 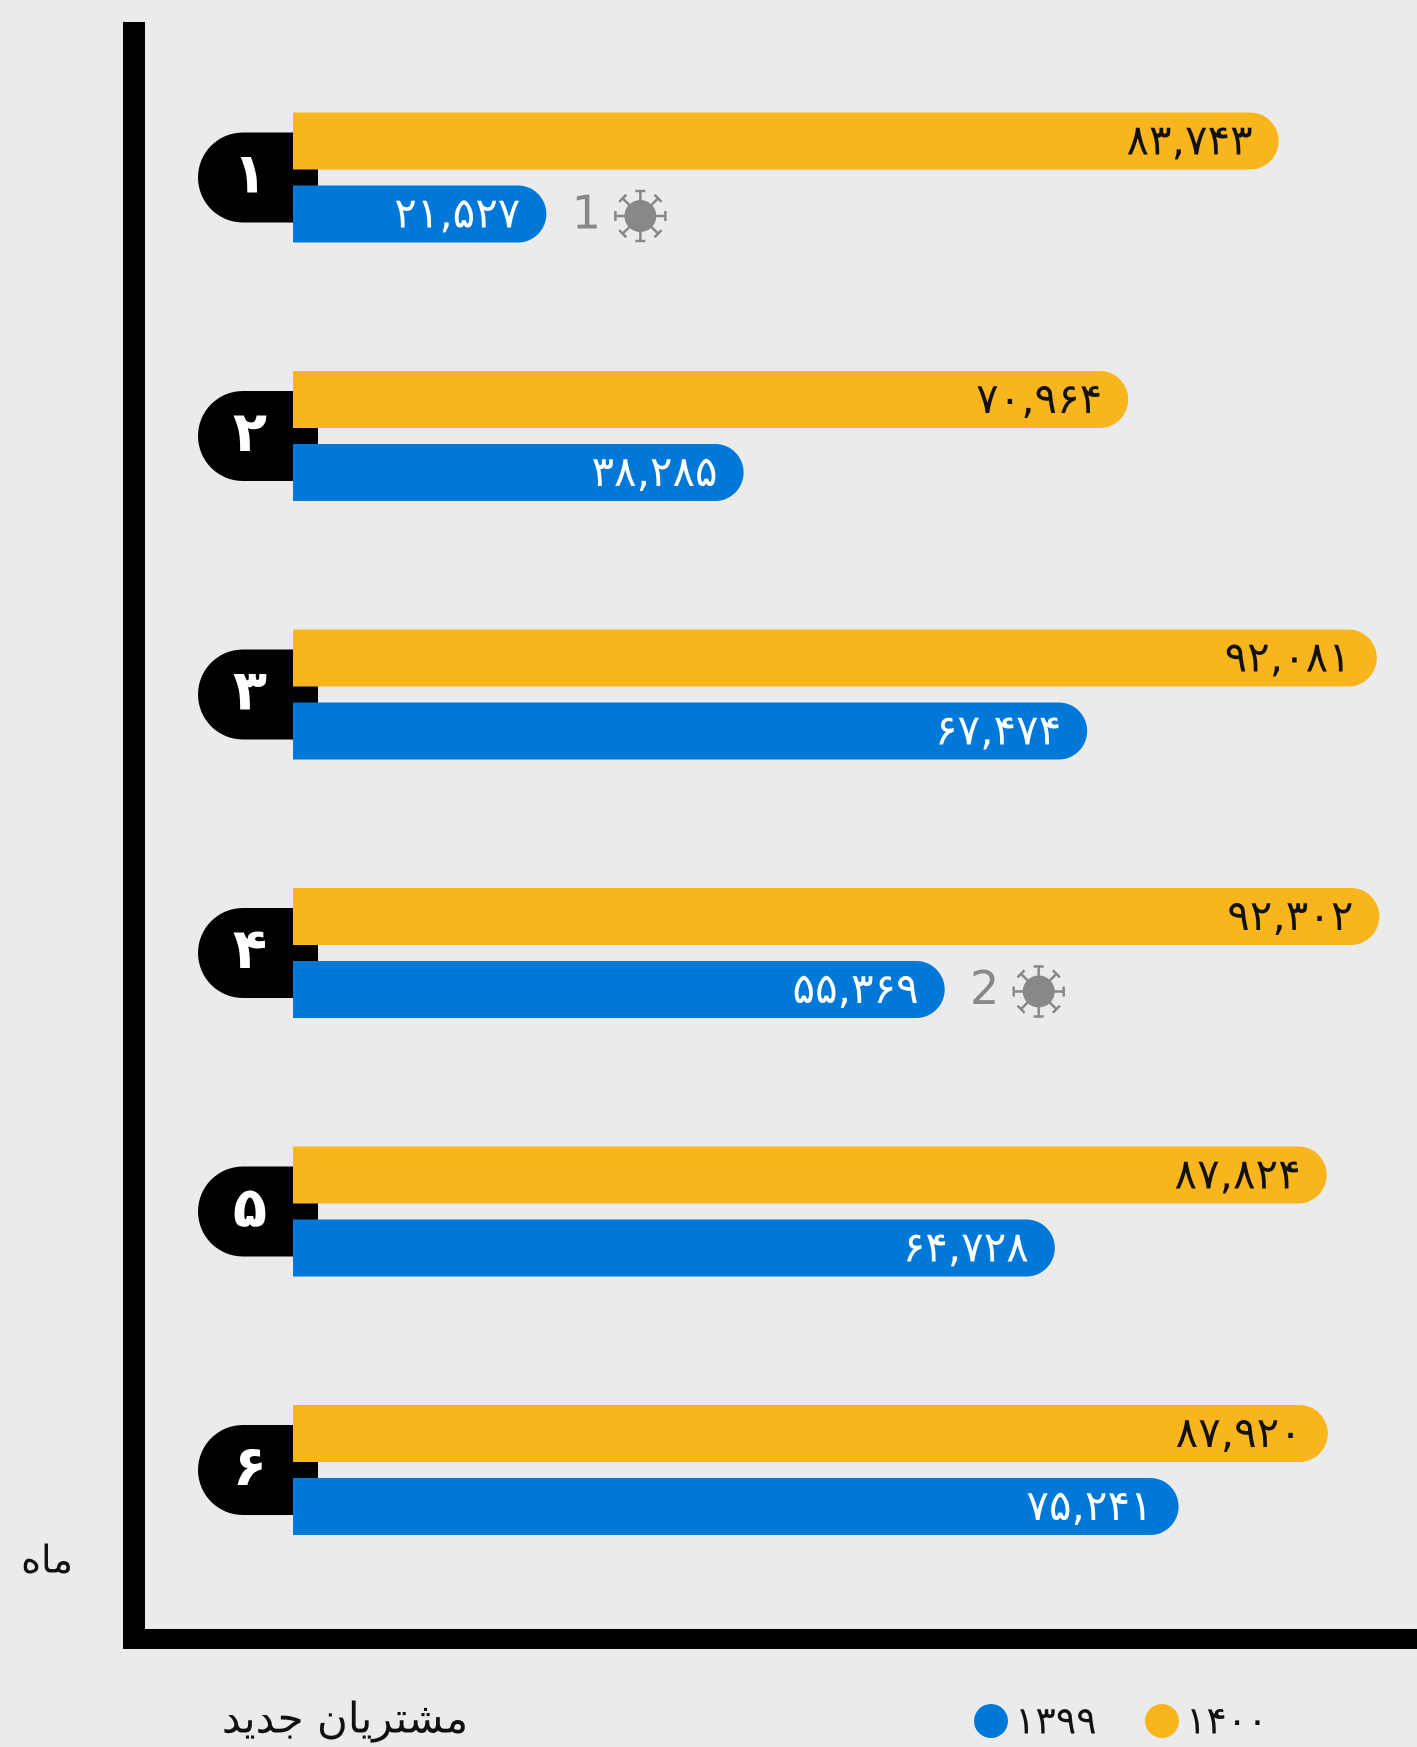 What do you see at coordinates (1089, 1505) in the screenshot?
I see `value-label: ۷۵,۲۴۱` at bounding box center [1089, 1505].